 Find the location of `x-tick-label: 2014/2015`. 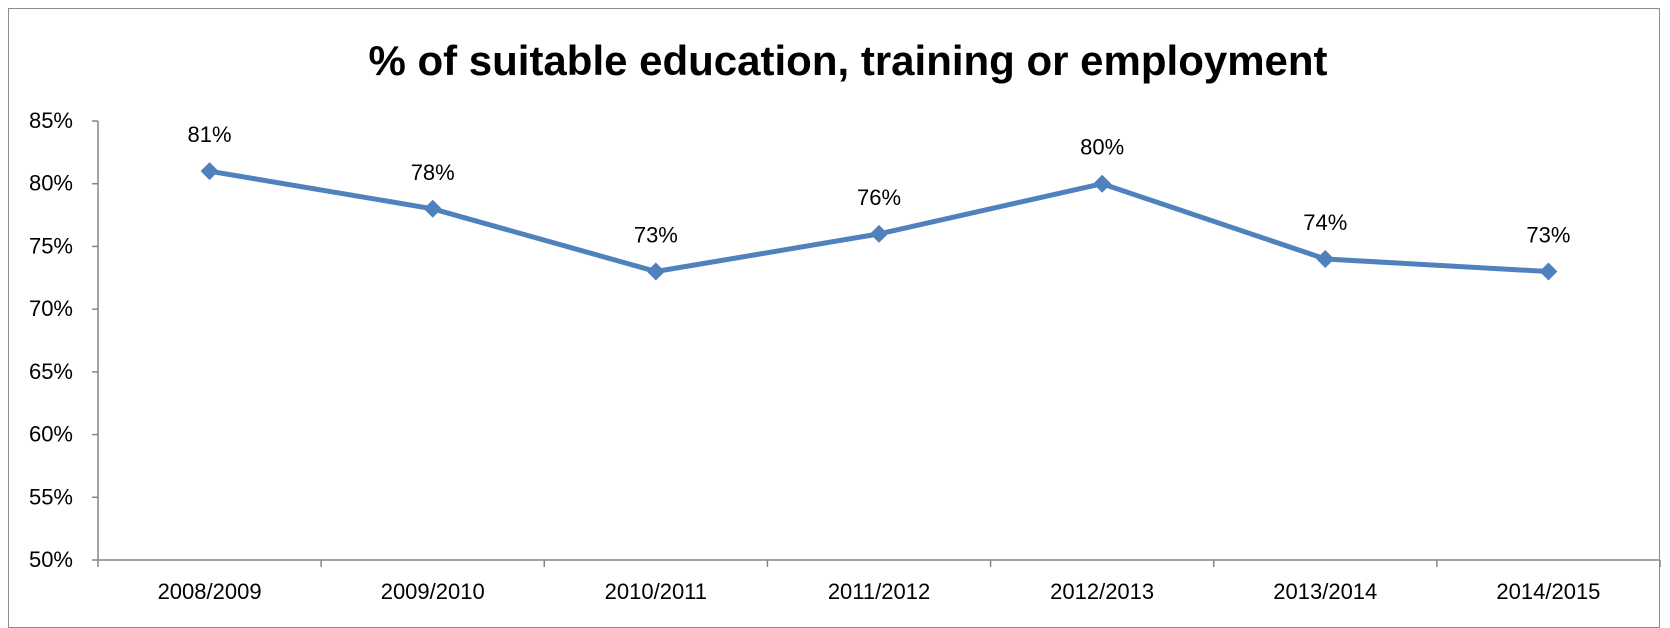

x-tick-label: 2014/2015 is located at coordinates (1548, 591).